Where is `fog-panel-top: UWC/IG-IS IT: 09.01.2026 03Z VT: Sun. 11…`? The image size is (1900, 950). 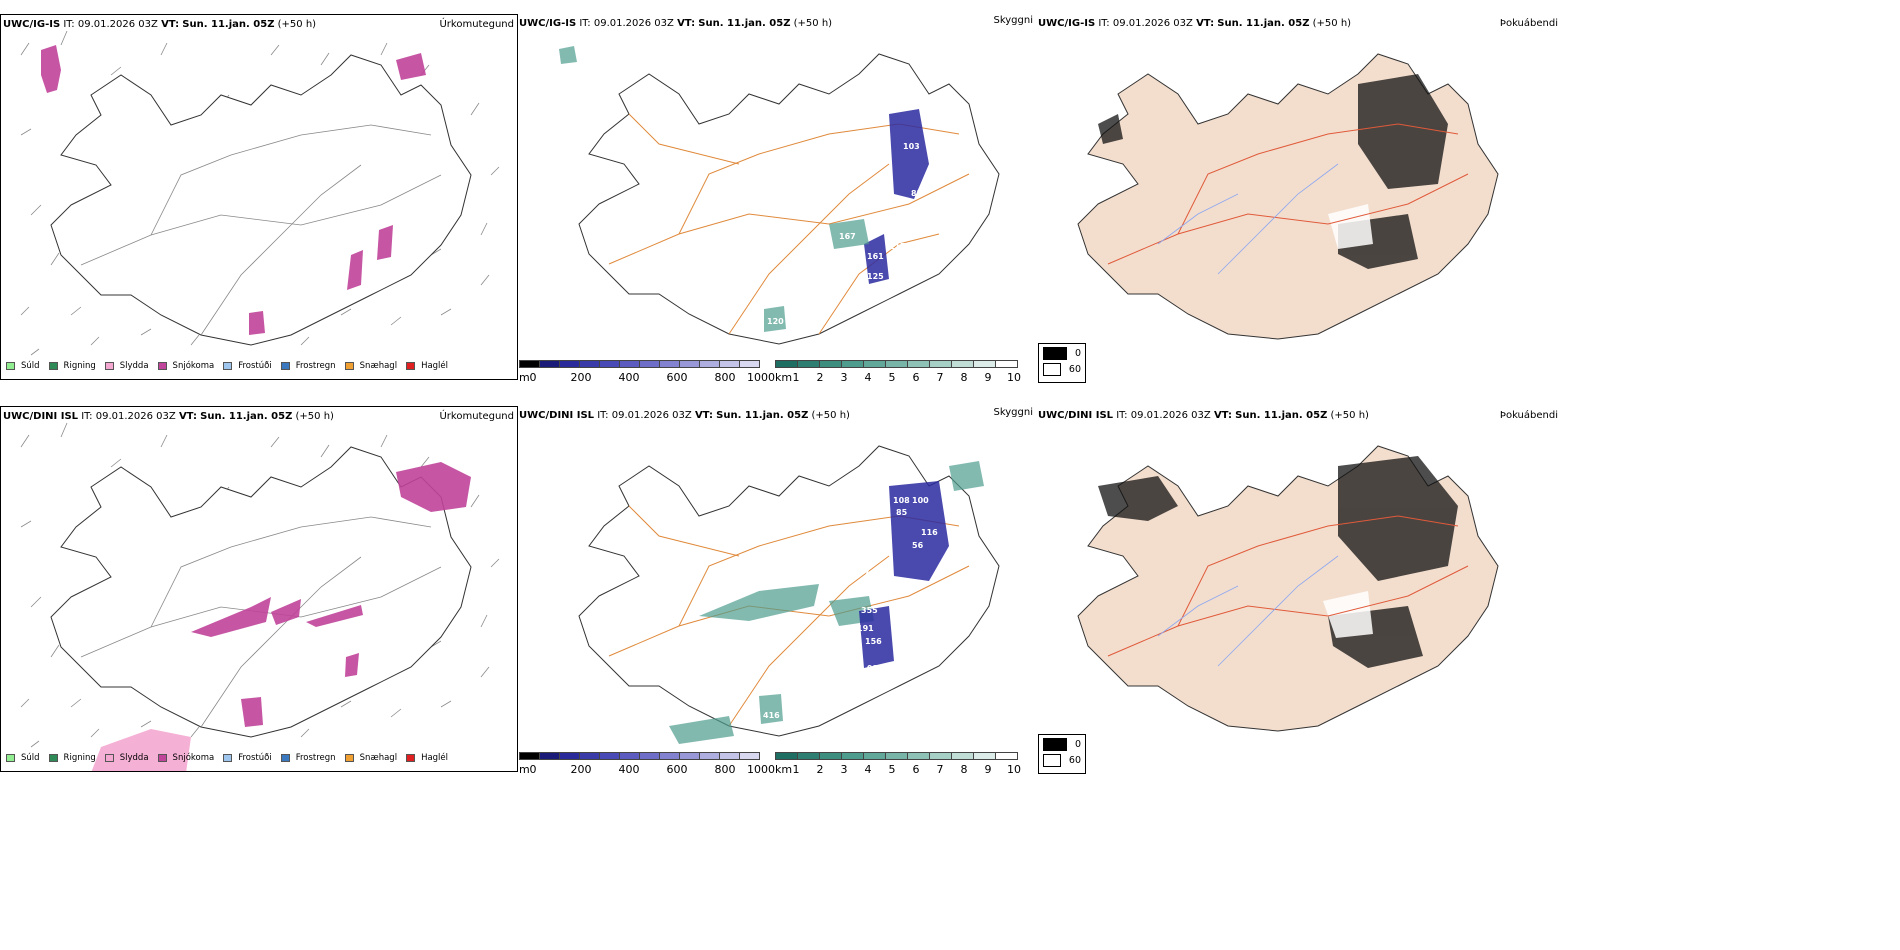
fog-panel-top: UWC/IG-IS IT: 09.01.2026 03Z VT: Sun. 11… is located at coordinates (1298, 179).